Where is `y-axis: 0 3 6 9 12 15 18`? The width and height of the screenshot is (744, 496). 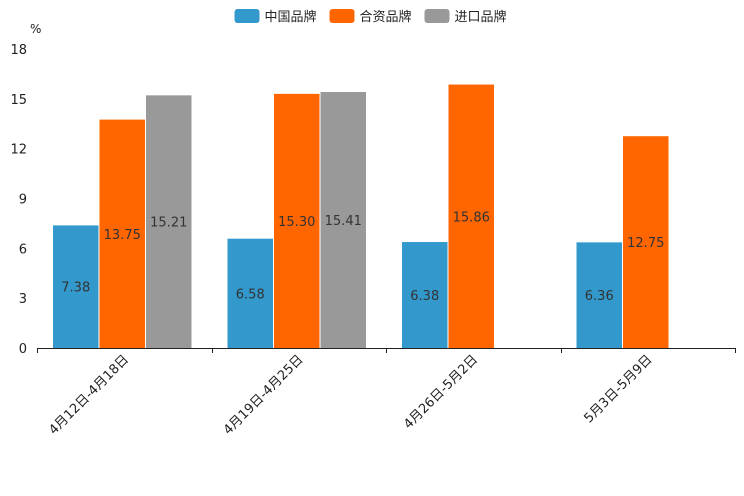 y-axis: 0 3 6 9 12 15 18 is located at coordinates (18, 200).